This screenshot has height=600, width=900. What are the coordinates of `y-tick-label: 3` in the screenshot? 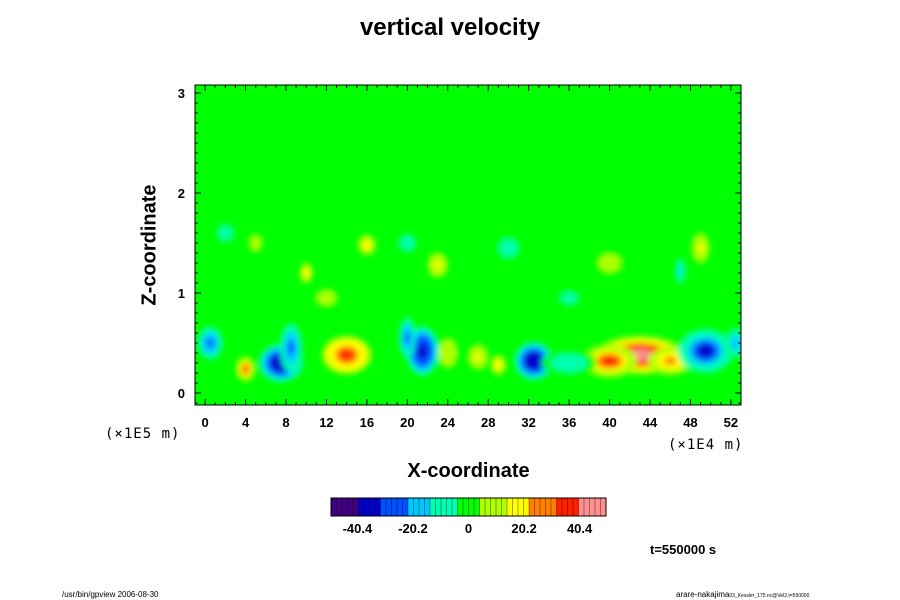 It's located at (181, 93).